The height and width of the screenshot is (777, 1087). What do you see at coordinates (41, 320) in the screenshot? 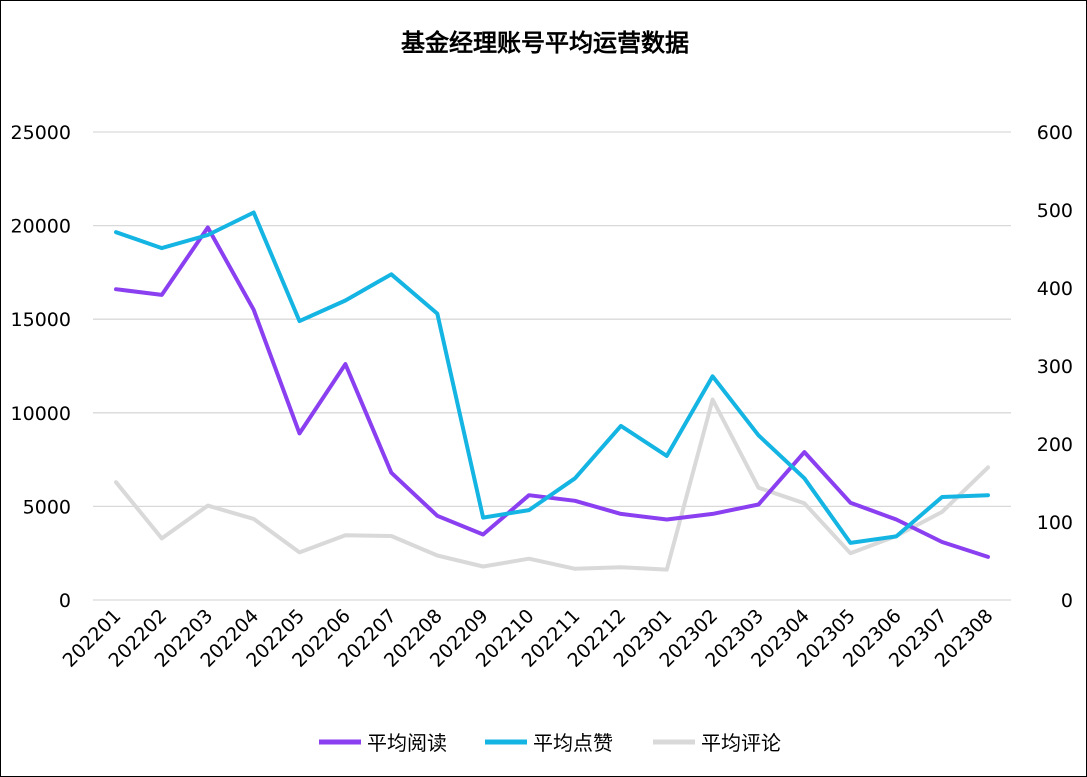
I see `left-tick-label: 15000` at bounding box center [41, 320].